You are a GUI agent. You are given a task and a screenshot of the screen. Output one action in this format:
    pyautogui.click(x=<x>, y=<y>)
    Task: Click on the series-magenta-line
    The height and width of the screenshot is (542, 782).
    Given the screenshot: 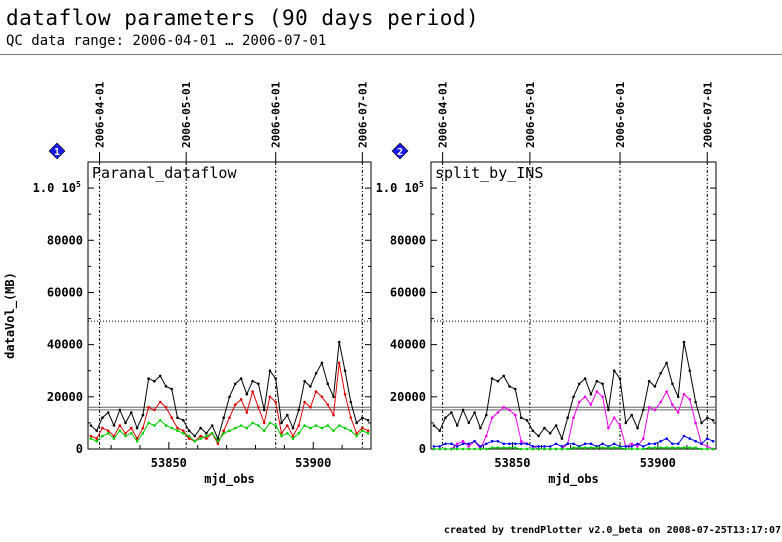 What is the action you would take?
    pyautogui.click(x=573, y=420)
    